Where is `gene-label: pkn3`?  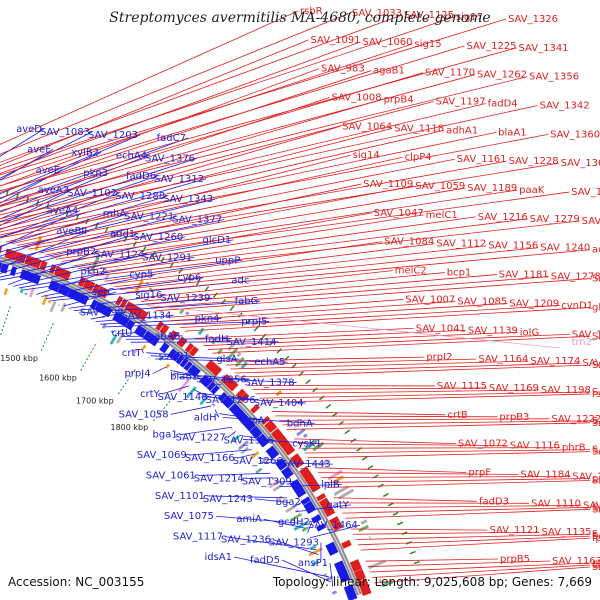 gene-label: pkn3 is located at coordinates (95, 173).